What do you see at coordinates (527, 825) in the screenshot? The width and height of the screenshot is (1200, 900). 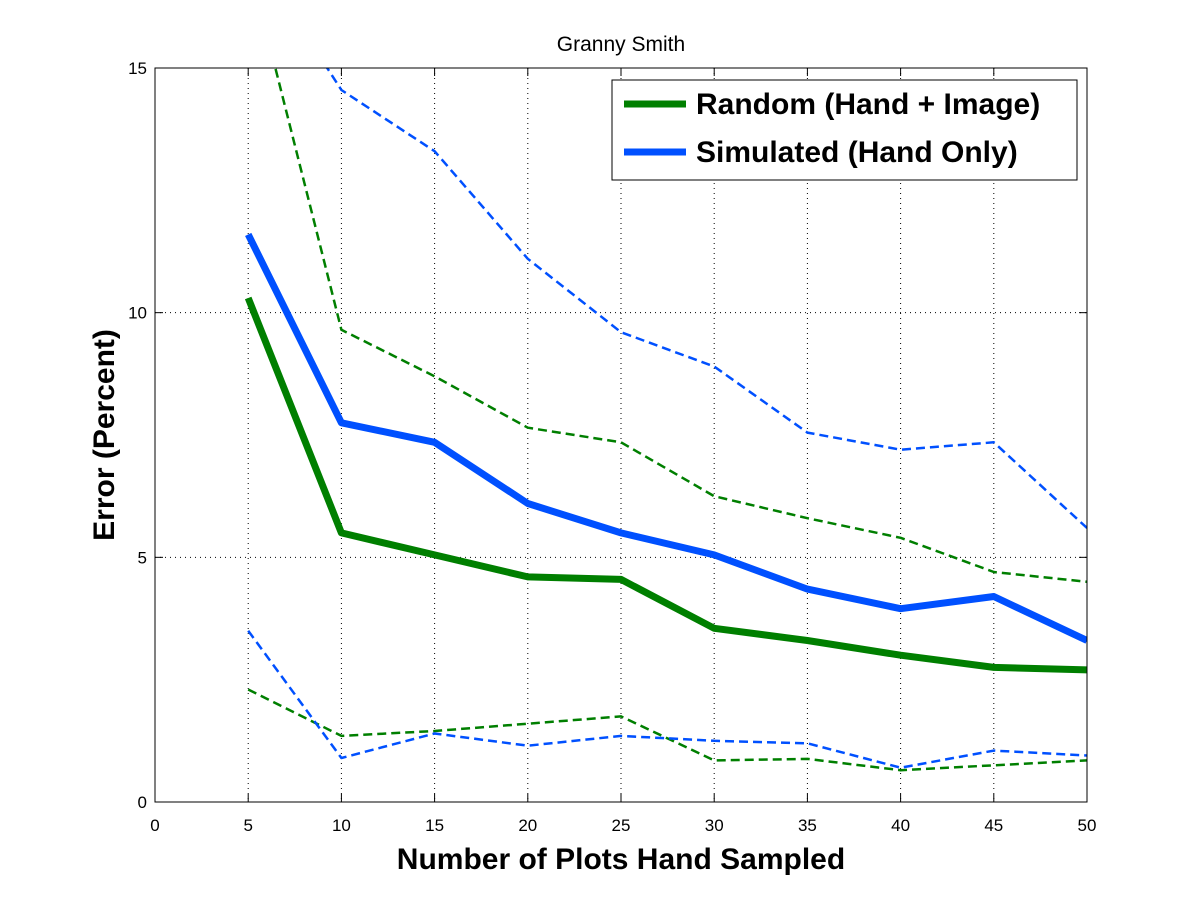 I see `x-tick-label: 20` at bounding box center [527, 825].